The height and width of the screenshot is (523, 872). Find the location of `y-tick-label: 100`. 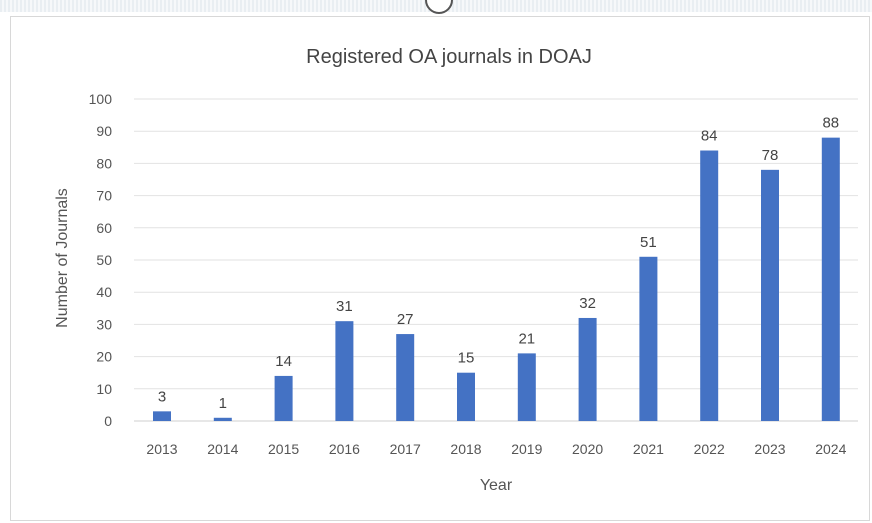

y-tick-label: 100 is located at coordinates (101, 99).